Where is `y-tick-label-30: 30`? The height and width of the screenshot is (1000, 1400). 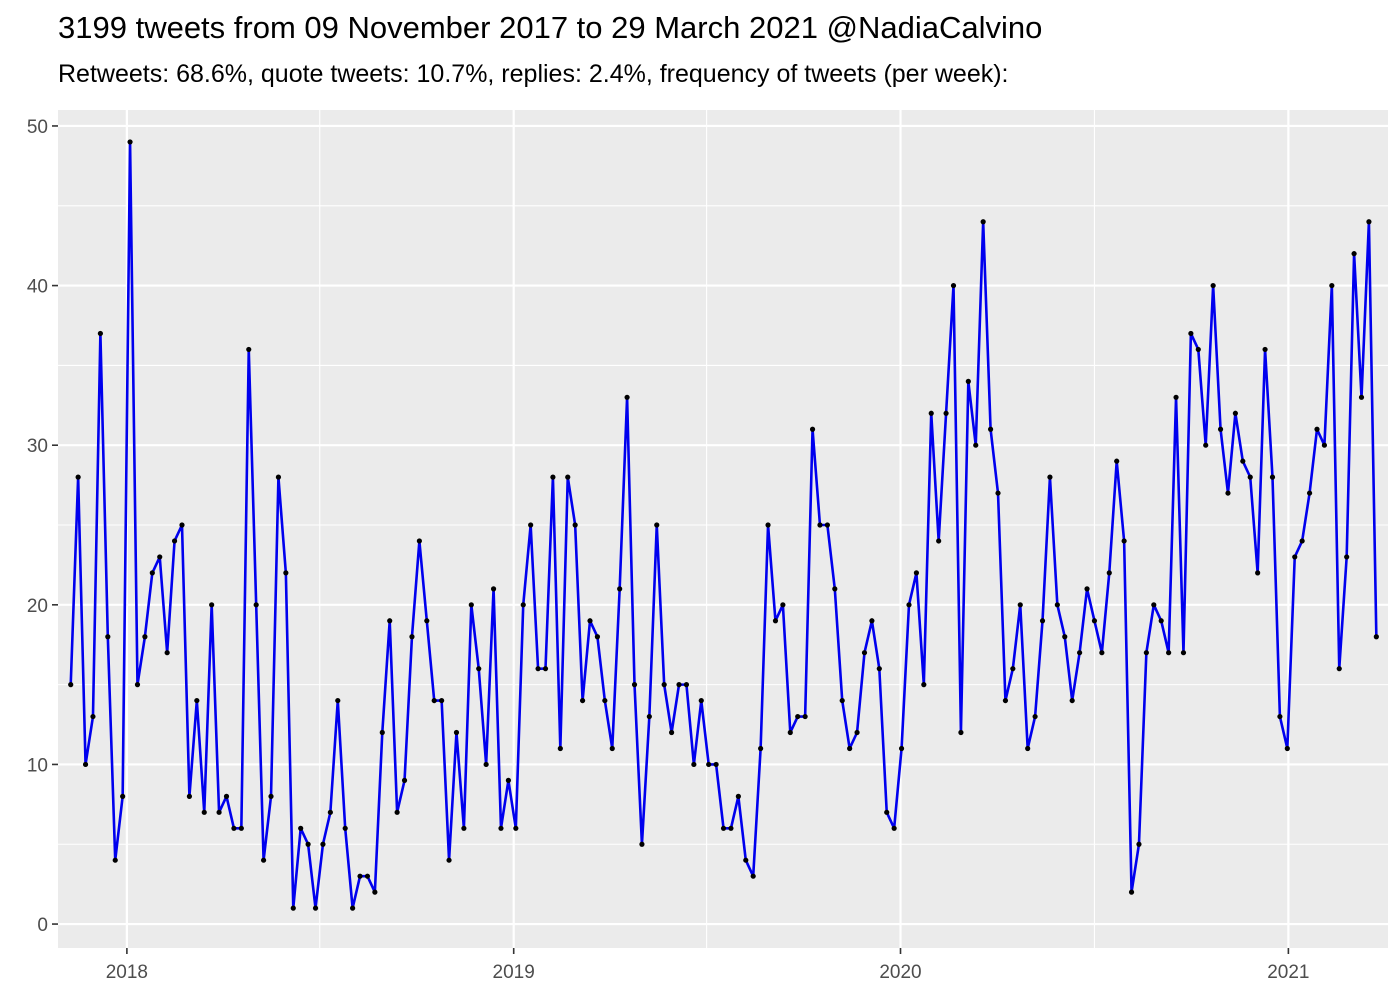
y-tick-label-30: 30 is located at coordinates (37, 446).